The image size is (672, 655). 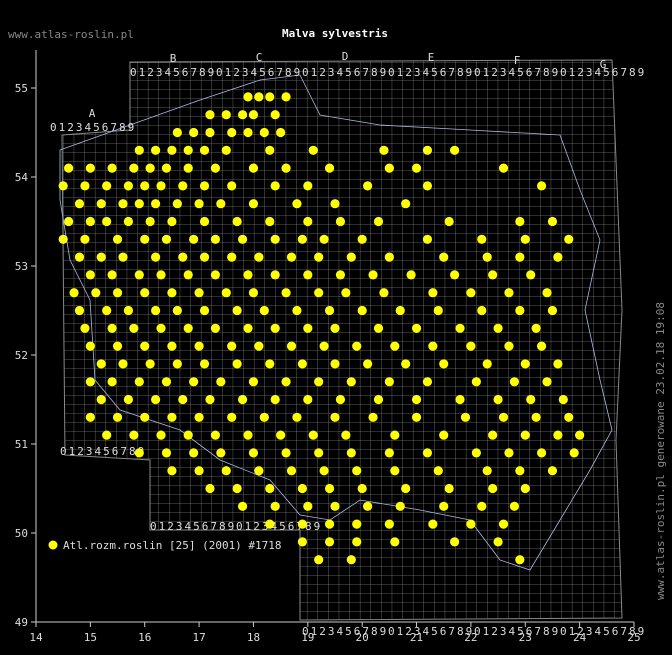 I want to click on y-tick-label: 51, so click(x=21, y=444).